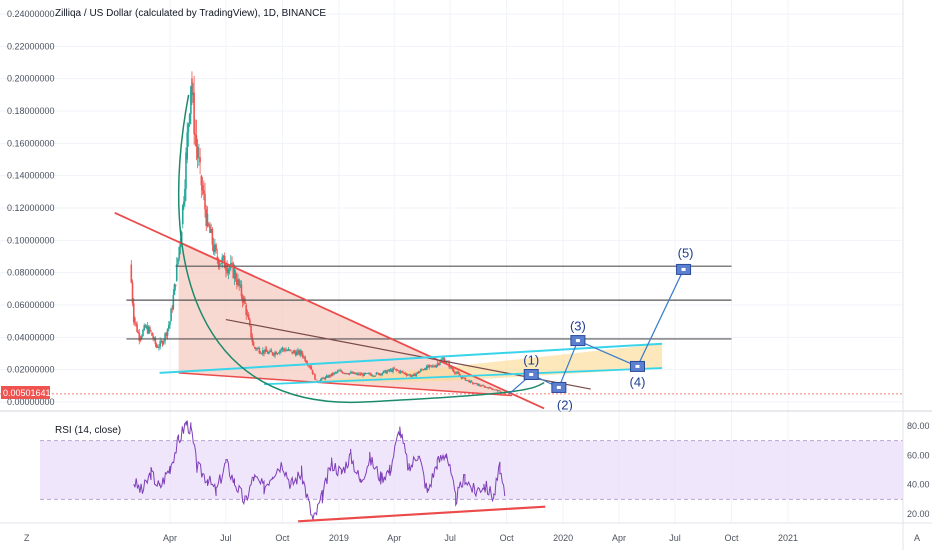 Image resolution: width=932 pixels, height=550 pixels. What do you see at coordinates (480, 538) in the screenshot?
I see `time-scale: Apr Jul Oct 2019 Apr Jul Oct 2020 Apr Jul Oct 2021` at bounding box center [480, 538].